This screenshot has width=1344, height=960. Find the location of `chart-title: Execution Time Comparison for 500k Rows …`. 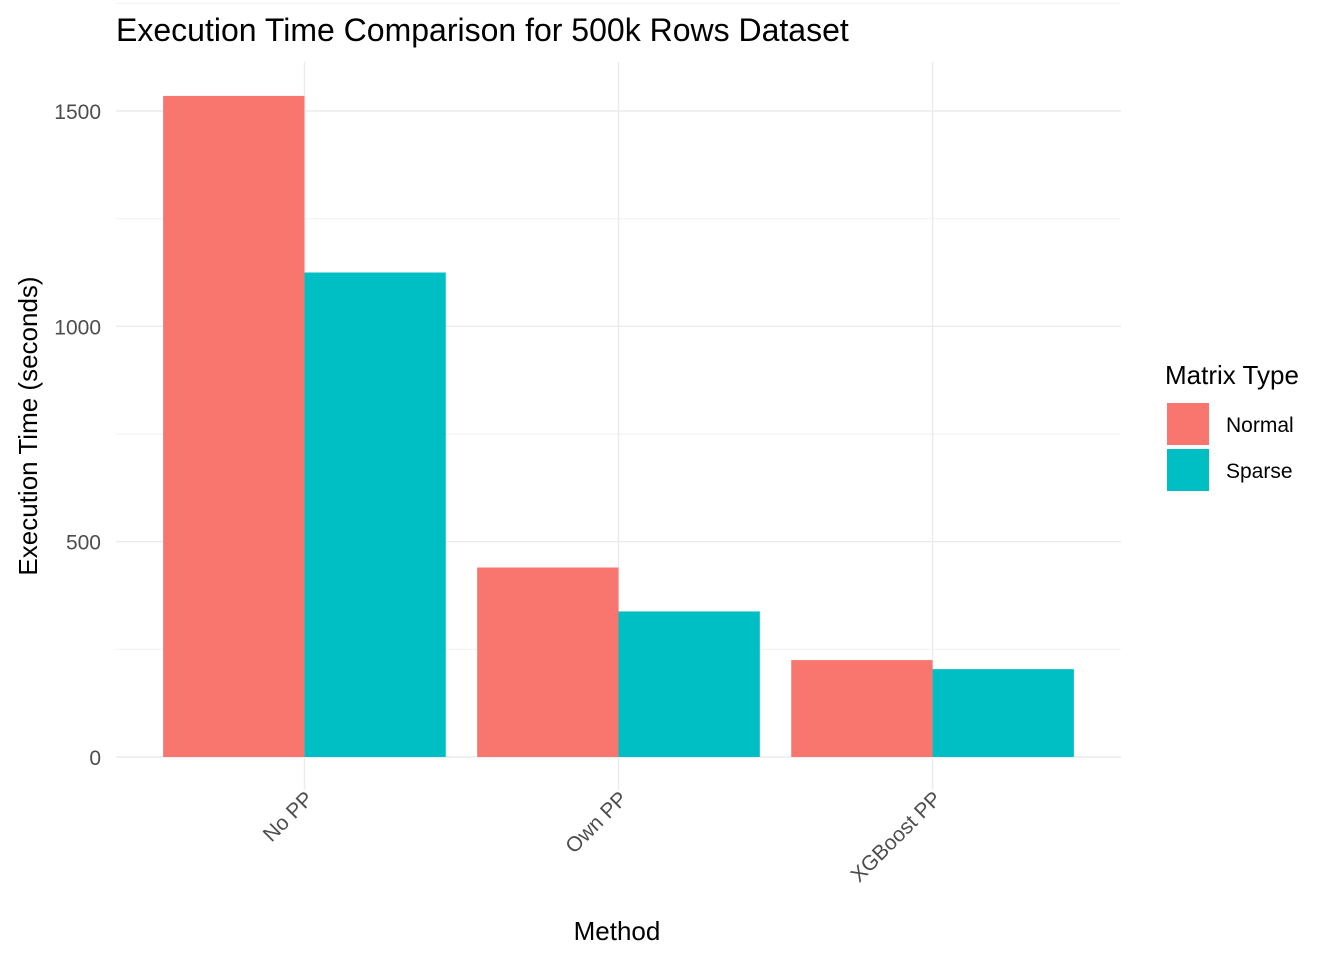

chart-title: Execution Time Comparison for 500k Rows … is located at coordinates (482, 30).